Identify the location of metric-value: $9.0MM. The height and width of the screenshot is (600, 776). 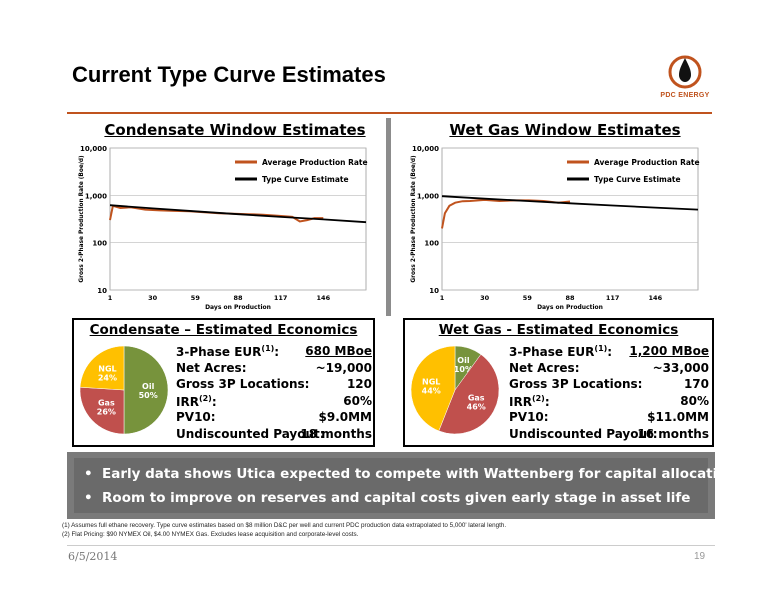
(345, 417).